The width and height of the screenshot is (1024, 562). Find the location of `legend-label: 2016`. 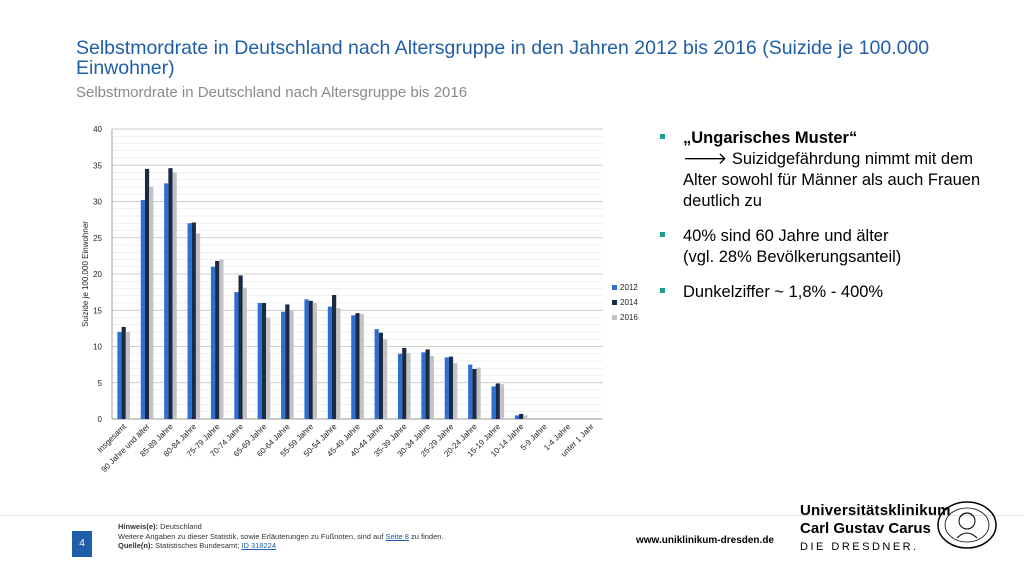

legend-label: 2016 is located at coordinates (629, 317).